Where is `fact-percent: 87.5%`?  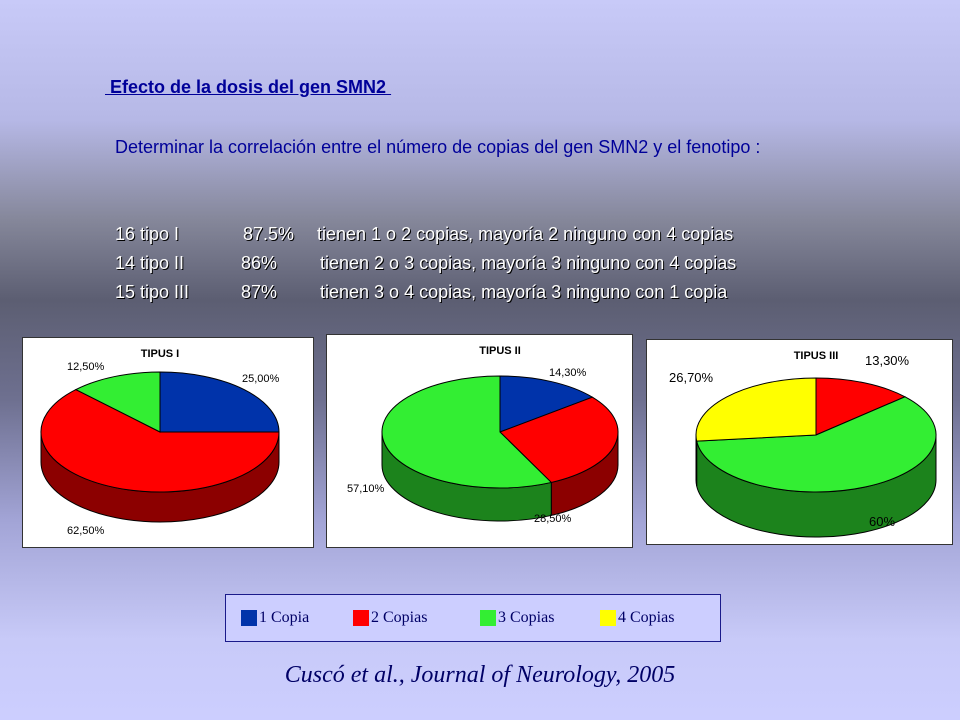
fact-percent: 87.5% is located at coordinates (269, 234).